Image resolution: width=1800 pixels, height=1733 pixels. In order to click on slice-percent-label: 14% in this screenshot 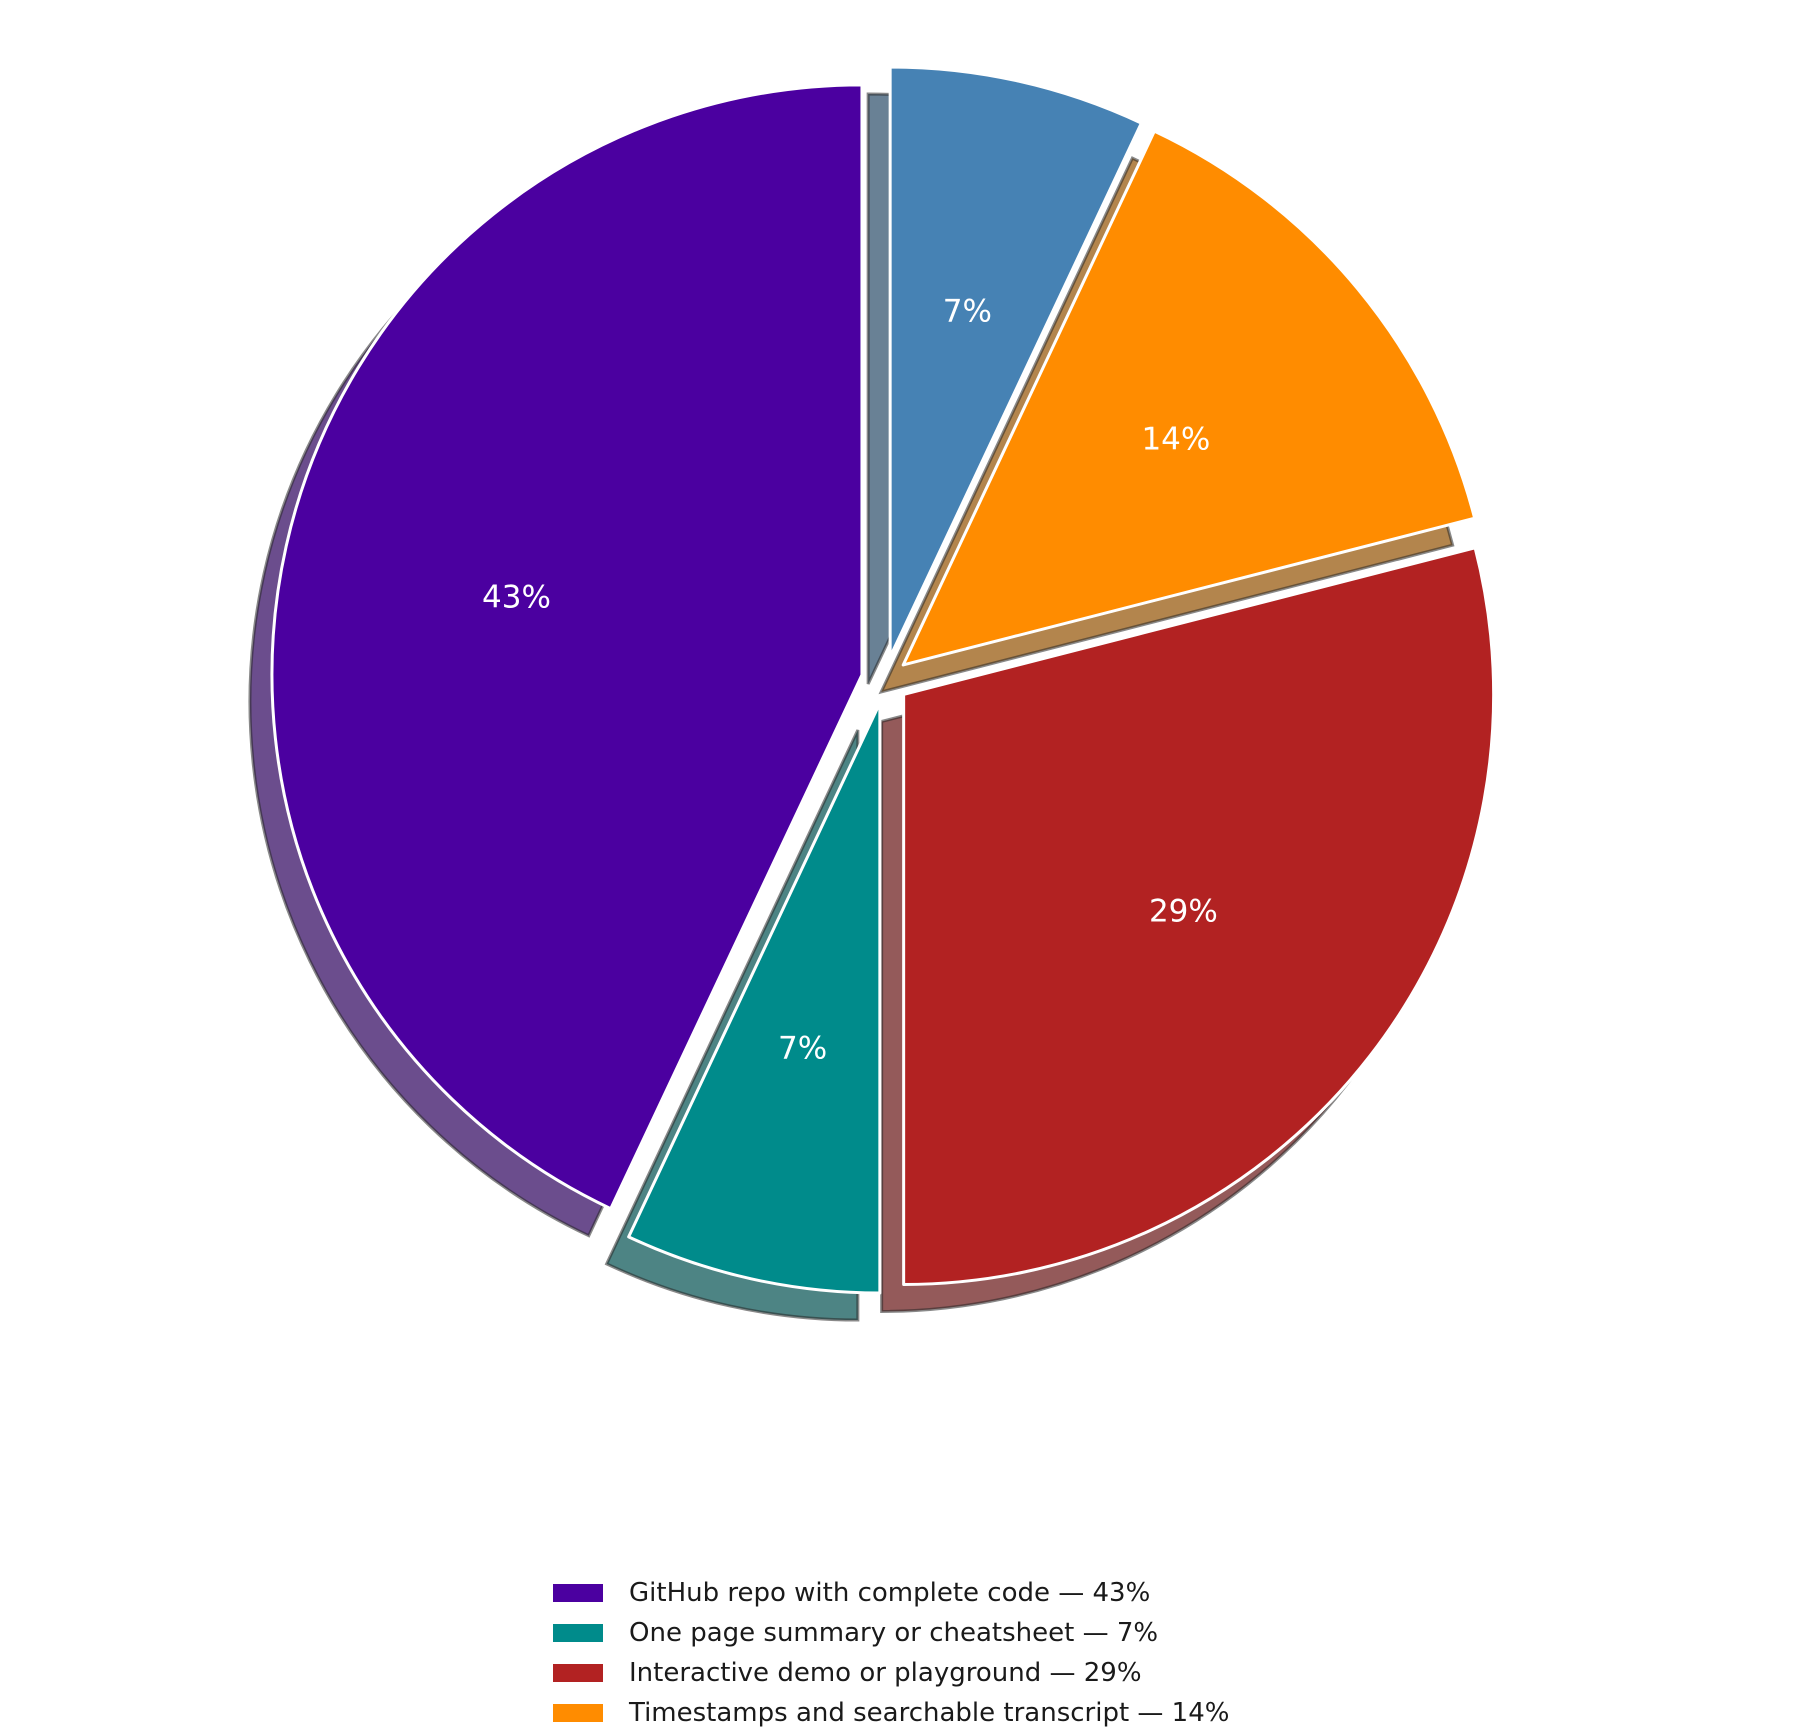, I will do `click(1175, 439)`.